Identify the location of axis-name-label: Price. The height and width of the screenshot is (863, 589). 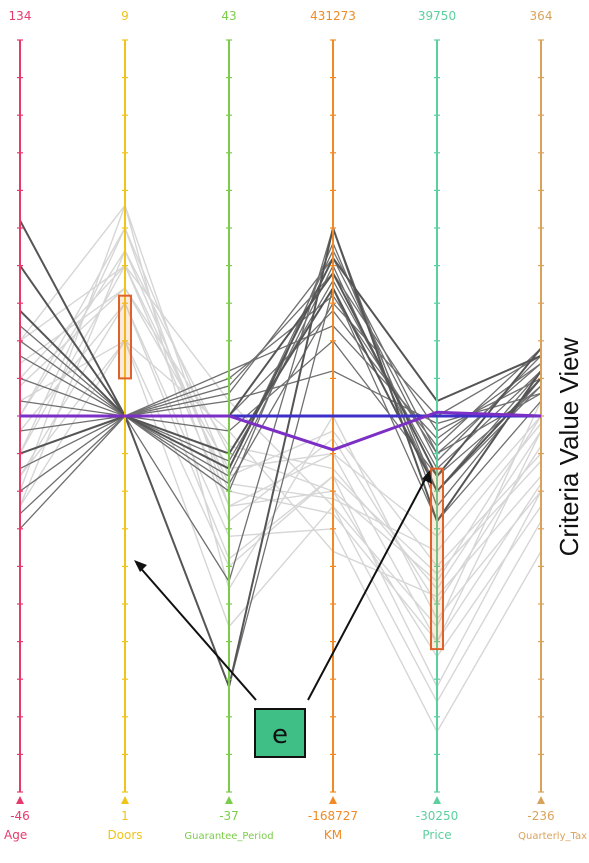
(436, 835).